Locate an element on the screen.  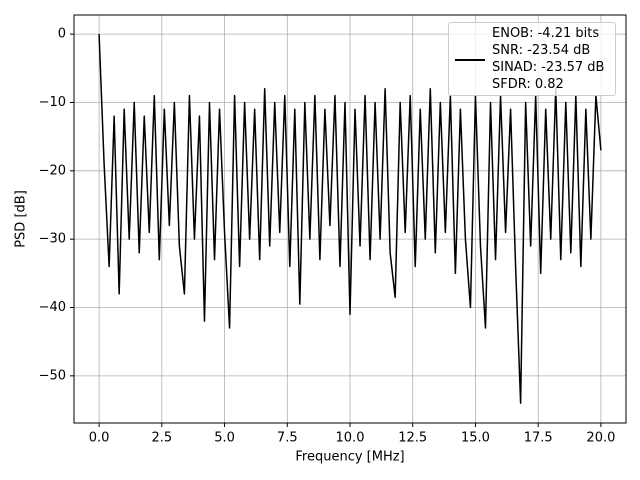
x-tick-label: 0.0 is located at coordinates (99, 438).